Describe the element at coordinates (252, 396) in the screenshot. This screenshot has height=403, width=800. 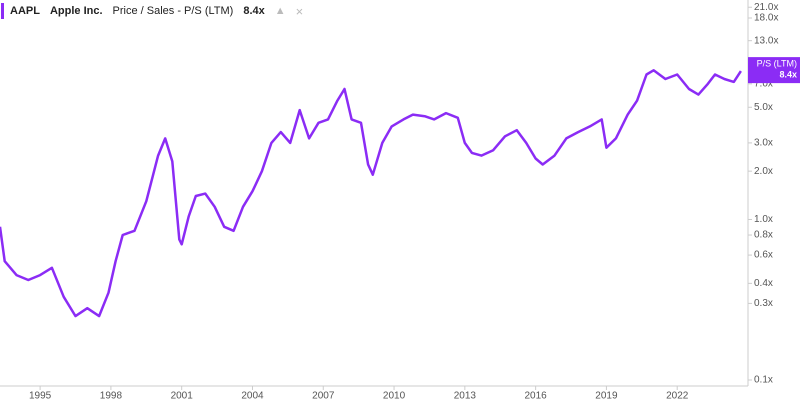
I see `x-tick-label: 2004` at that location.